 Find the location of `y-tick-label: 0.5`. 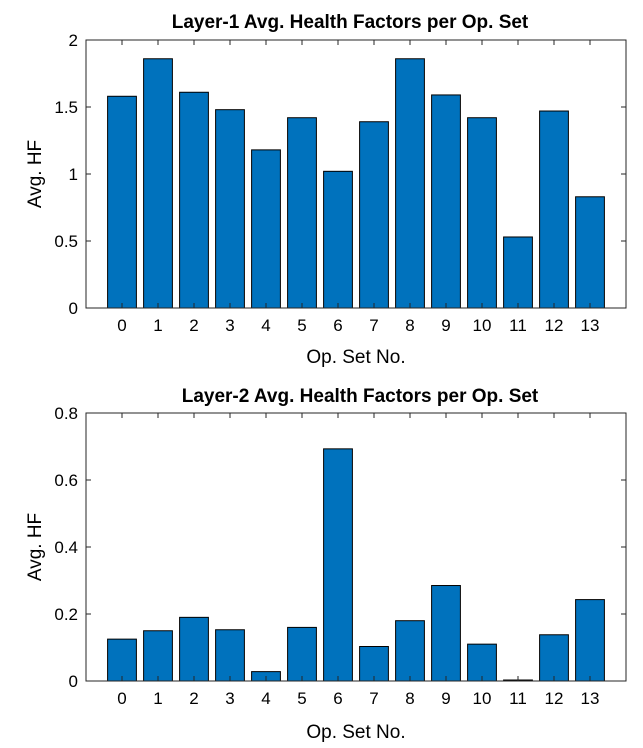

y-tick-label: 0.5 is located at coordinates (66, 241).